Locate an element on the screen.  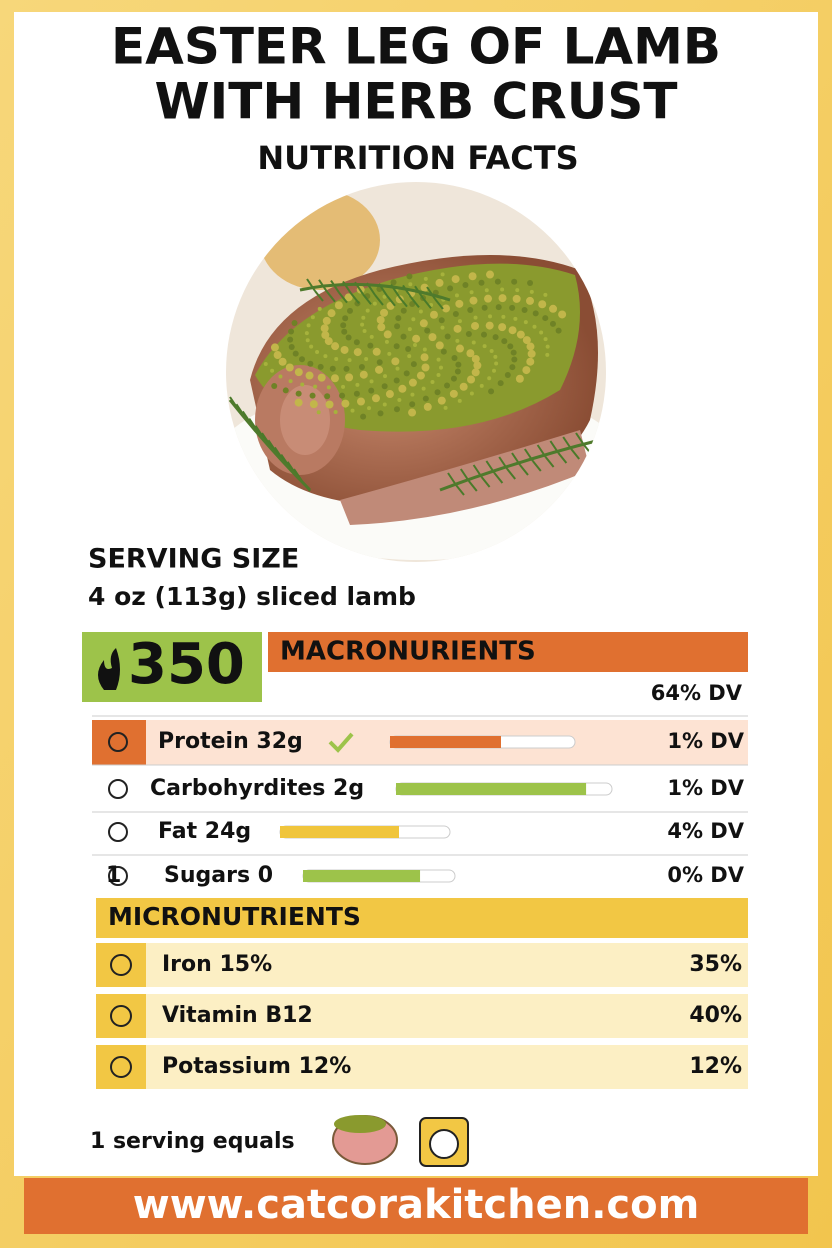
macro-label: Fat 24g is located at coordinates (204, 831).